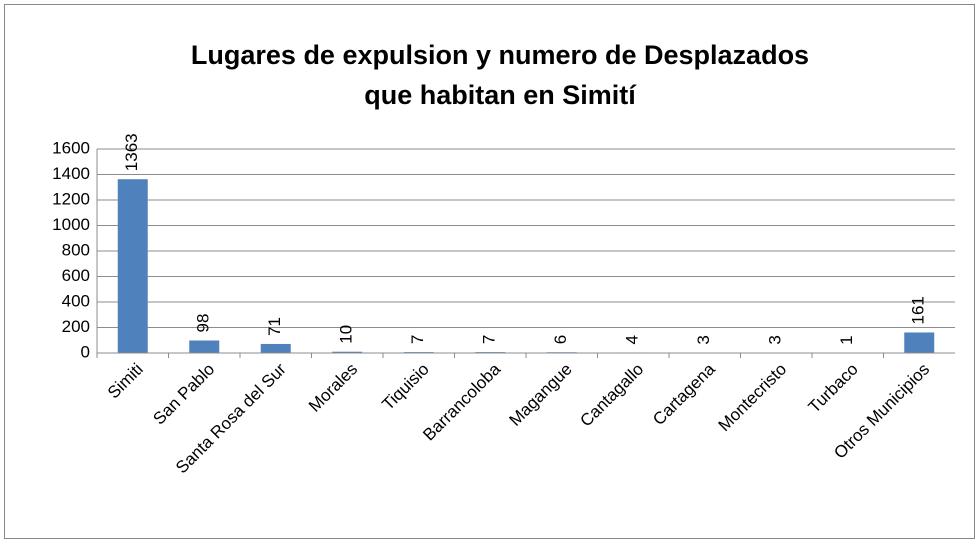 Image resolution: width=980 pixels, height=544 pixels. Describe the element at coordinates (500, 95) in the screenshot. I see `chart-title: que habitan en Simití` at that location.